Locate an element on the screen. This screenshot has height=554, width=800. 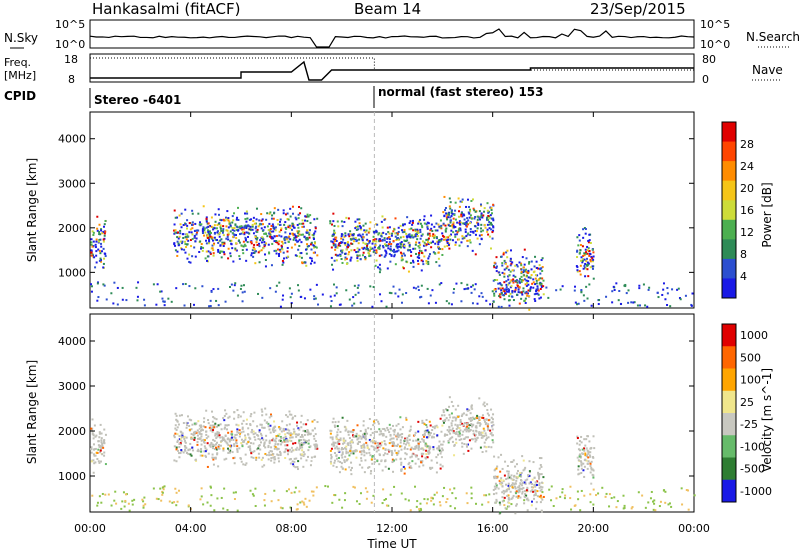
colorbar-tick-label: -500 is located at coordinates (752, 469).